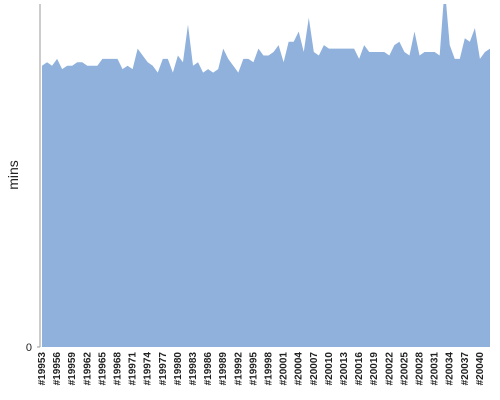 The height and width of the screenshot is (400, 500). Describe the element at coordinates (314, 369) in the screenshot. I see `x-tick-label: #20007` at that location.